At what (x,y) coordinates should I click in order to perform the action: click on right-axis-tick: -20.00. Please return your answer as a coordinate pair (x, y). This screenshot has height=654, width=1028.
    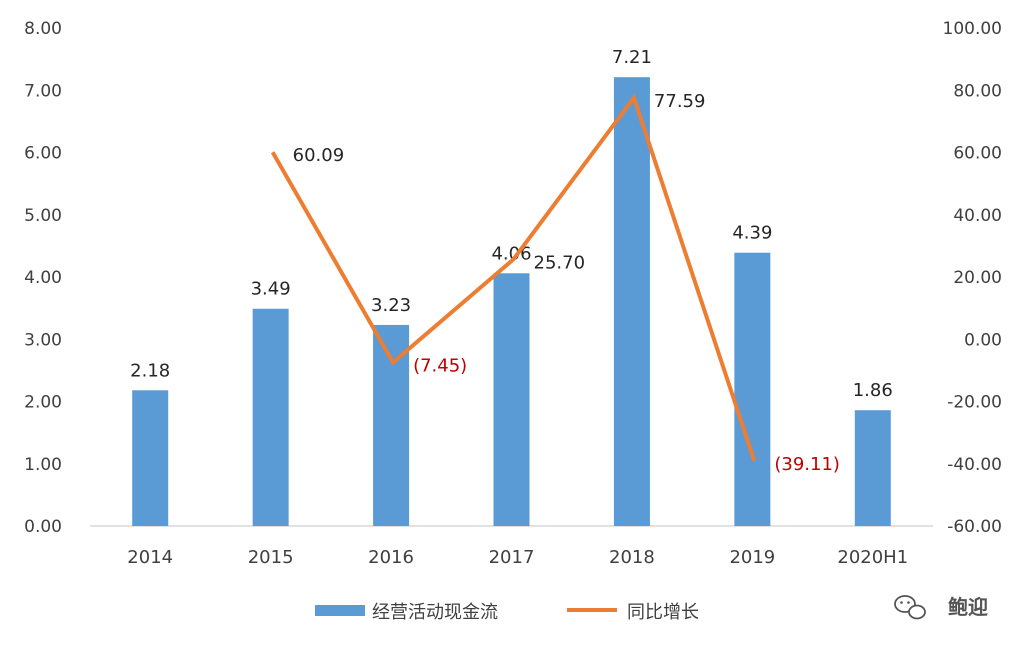
    Looking at the image, I should click on (974, 403).